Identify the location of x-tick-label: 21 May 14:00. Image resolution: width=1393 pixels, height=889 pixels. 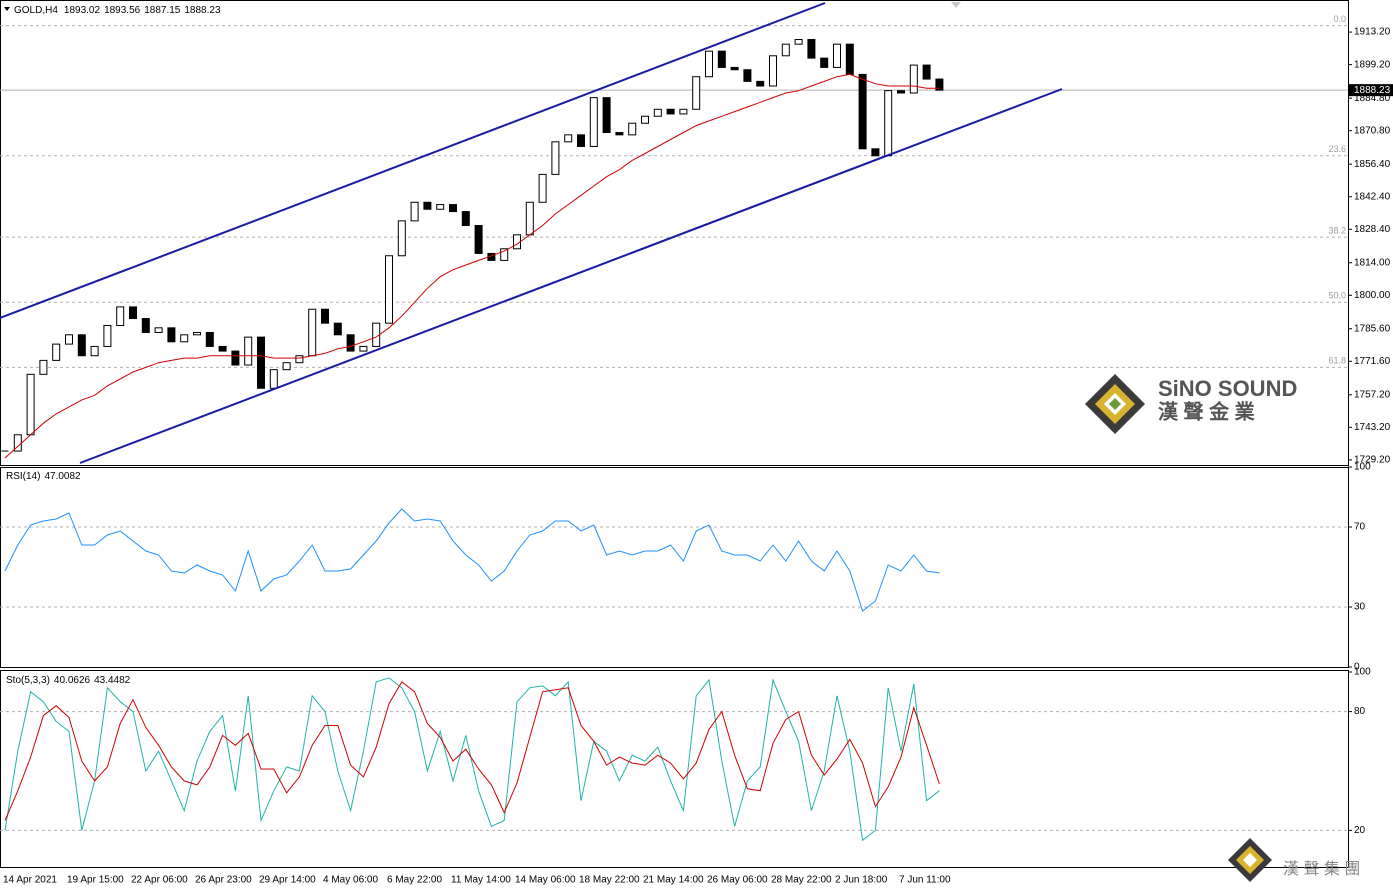
(673, 880).